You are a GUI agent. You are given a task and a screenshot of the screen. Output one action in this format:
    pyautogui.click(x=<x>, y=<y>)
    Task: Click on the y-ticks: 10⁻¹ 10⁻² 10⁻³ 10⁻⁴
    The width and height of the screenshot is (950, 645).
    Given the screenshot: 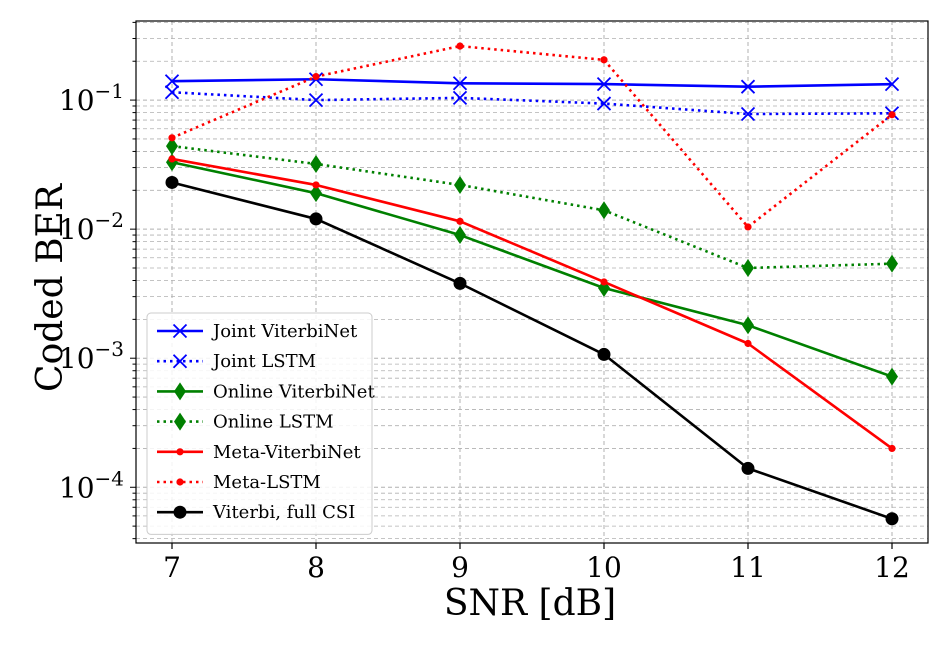 What is the action you would take?
    pyautogui.click(x=97, y=280)
    